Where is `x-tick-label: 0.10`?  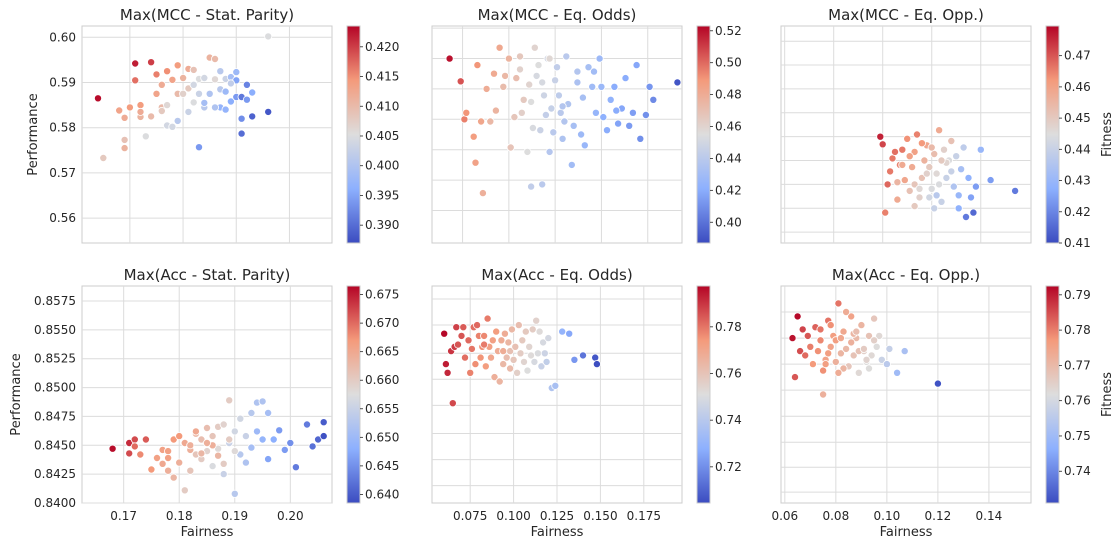
x-tick-label: 0.10 is located at coordinates (887, 516).